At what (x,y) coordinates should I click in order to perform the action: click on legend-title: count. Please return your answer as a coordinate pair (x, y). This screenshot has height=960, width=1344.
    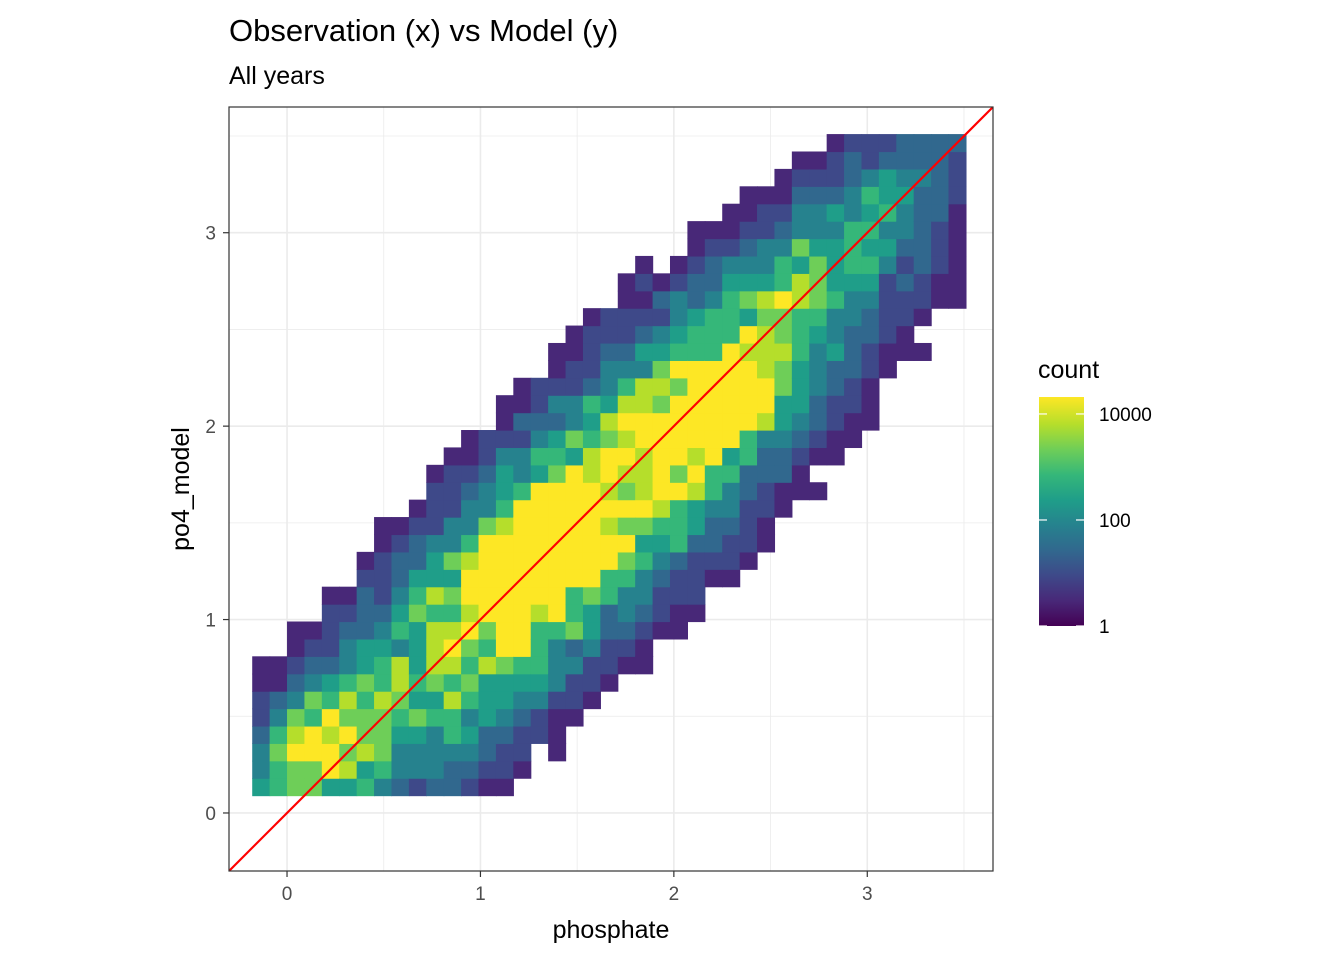
    Looking at the image, I should click on (1068, 370).